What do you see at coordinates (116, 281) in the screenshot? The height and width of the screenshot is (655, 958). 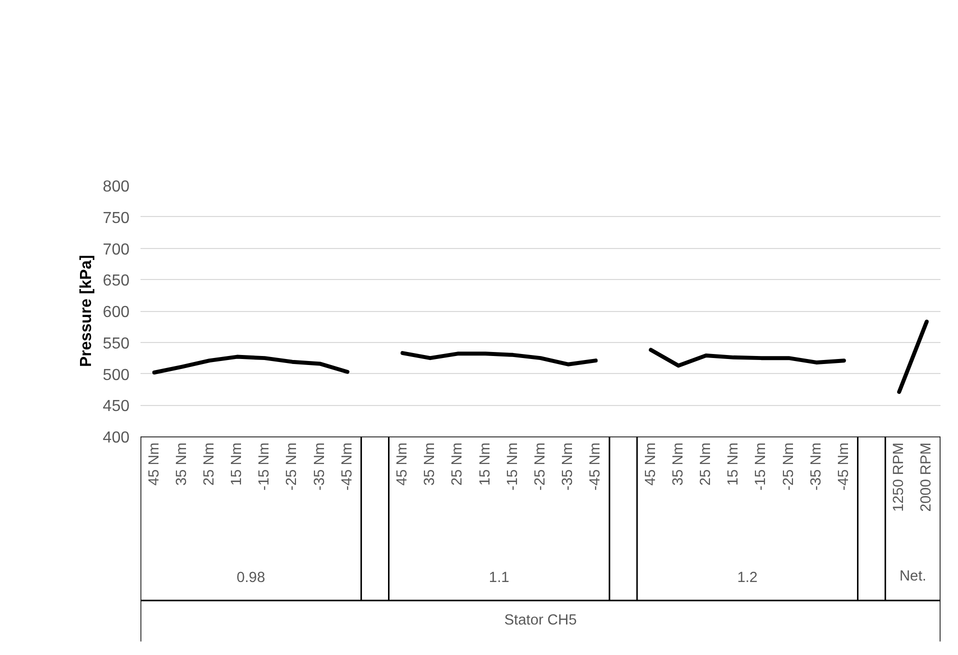 I see `y-tick-label: 650` at bounding box center [116, 281].